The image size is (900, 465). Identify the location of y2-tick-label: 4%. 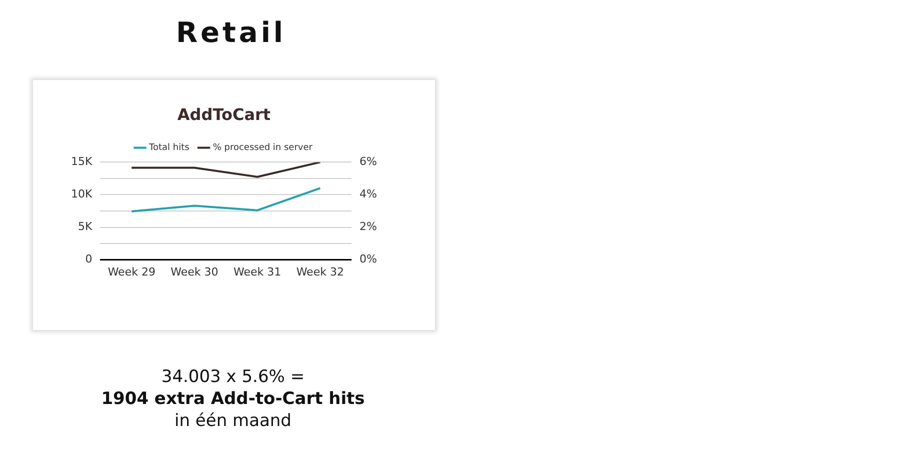
(368, 194).